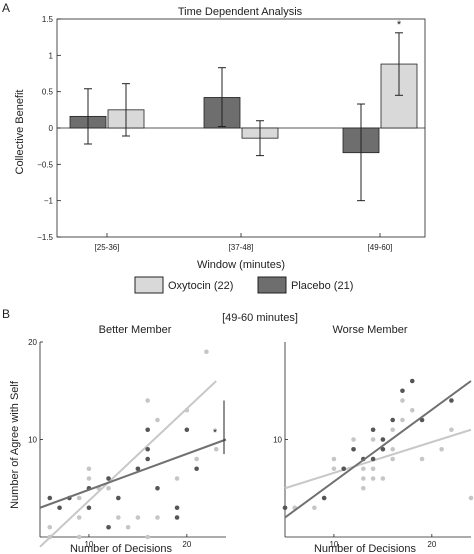 Image resolution: width=474 pixels, height=554 pixels. What do you see at coordinates (241, 265) in the screenshot?
I see `bar-chart-xlabel: Window (minutes)` at bounding box center [241, 265].